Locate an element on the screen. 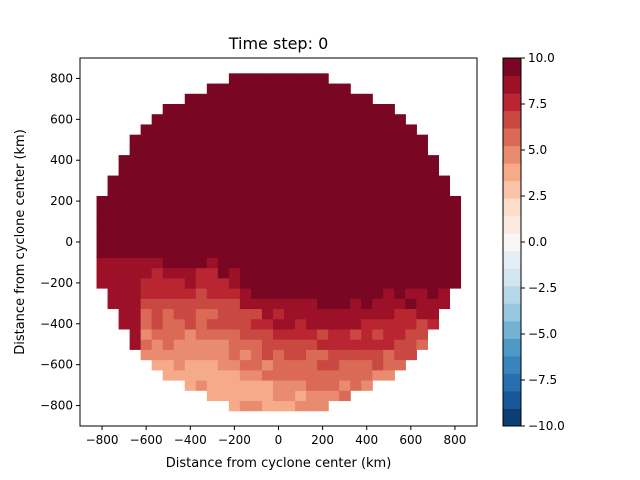 This screenshot has width=640, height=480. colorbar-tick-label: 5.0 is located at coordinates (537, 150).